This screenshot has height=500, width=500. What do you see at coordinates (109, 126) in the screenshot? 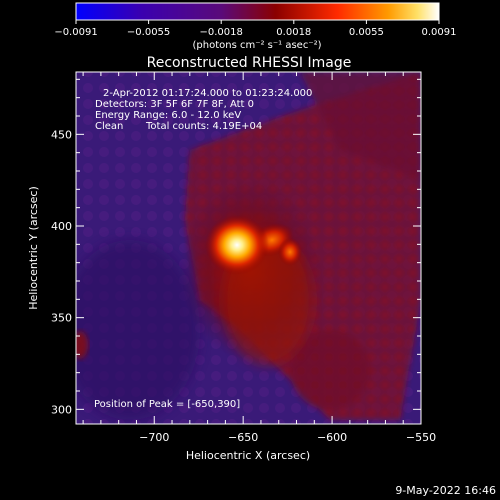
I see `algorithm-label: Clean` at bounding box center [109, 126].